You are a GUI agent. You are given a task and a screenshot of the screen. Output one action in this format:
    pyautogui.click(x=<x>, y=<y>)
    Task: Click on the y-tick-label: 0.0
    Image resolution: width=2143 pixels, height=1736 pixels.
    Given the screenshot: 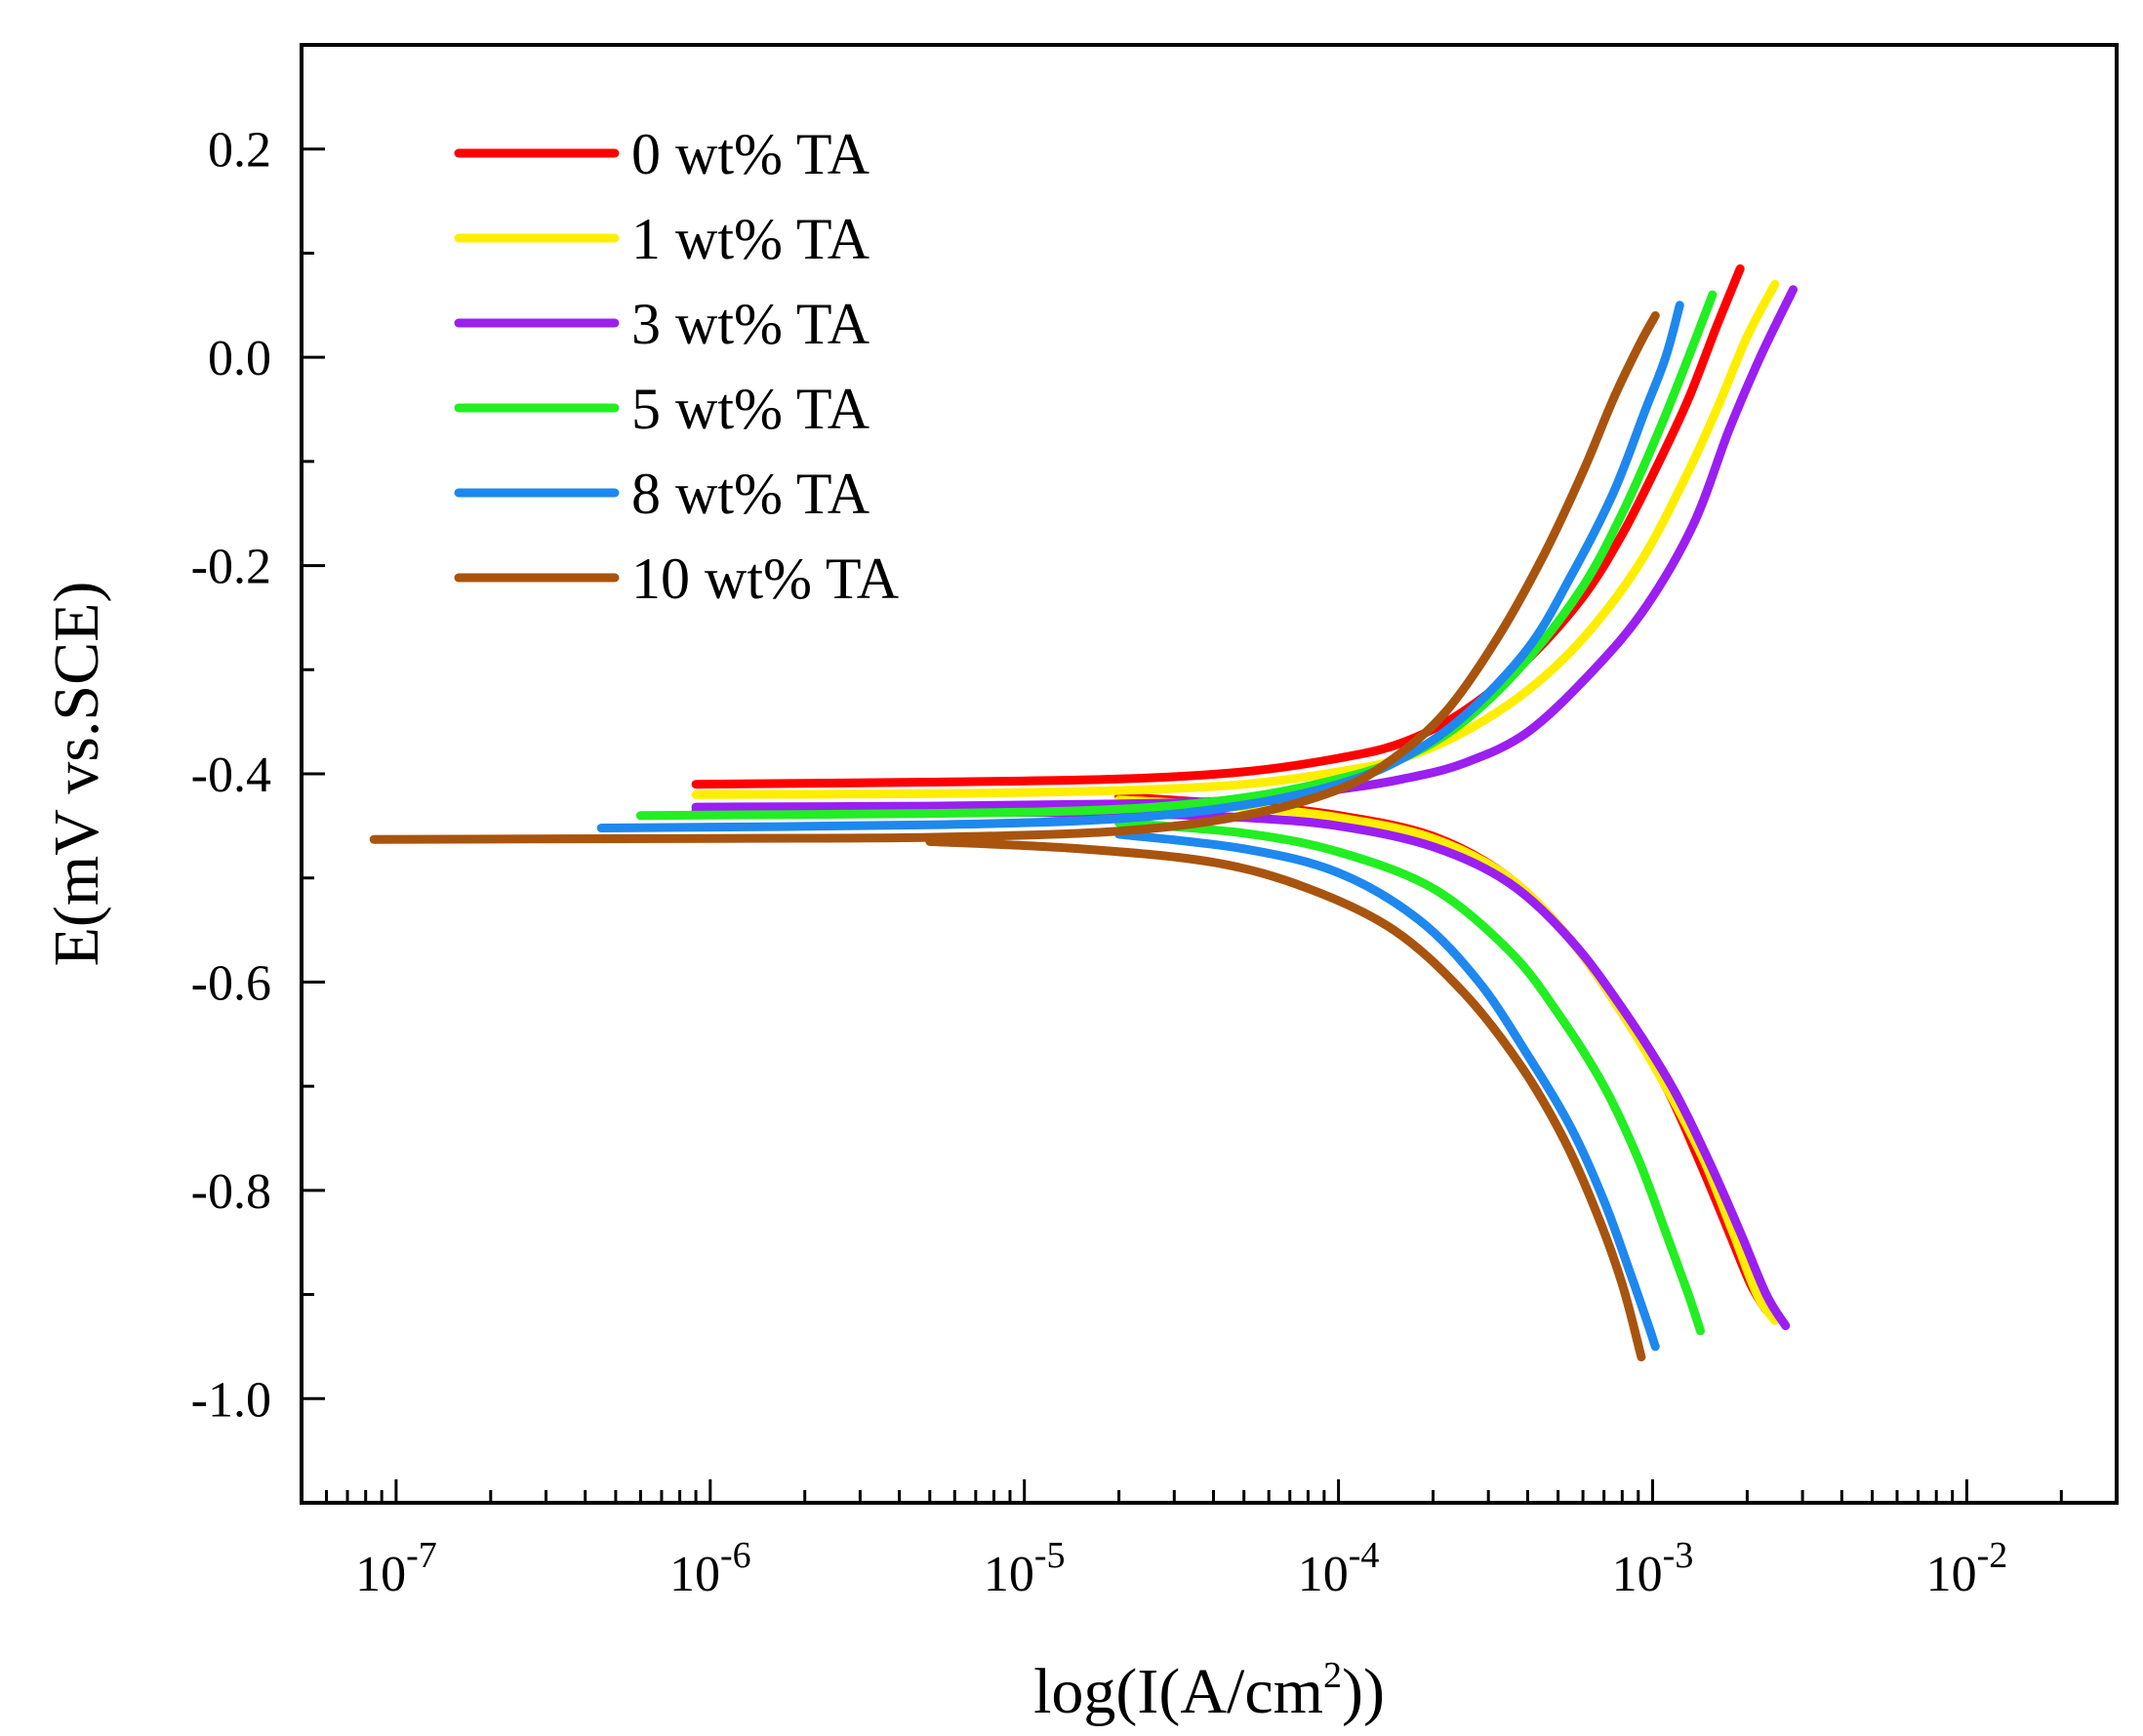 What is the action you would take?
    pyautogui.click(x=239, y=358)
    